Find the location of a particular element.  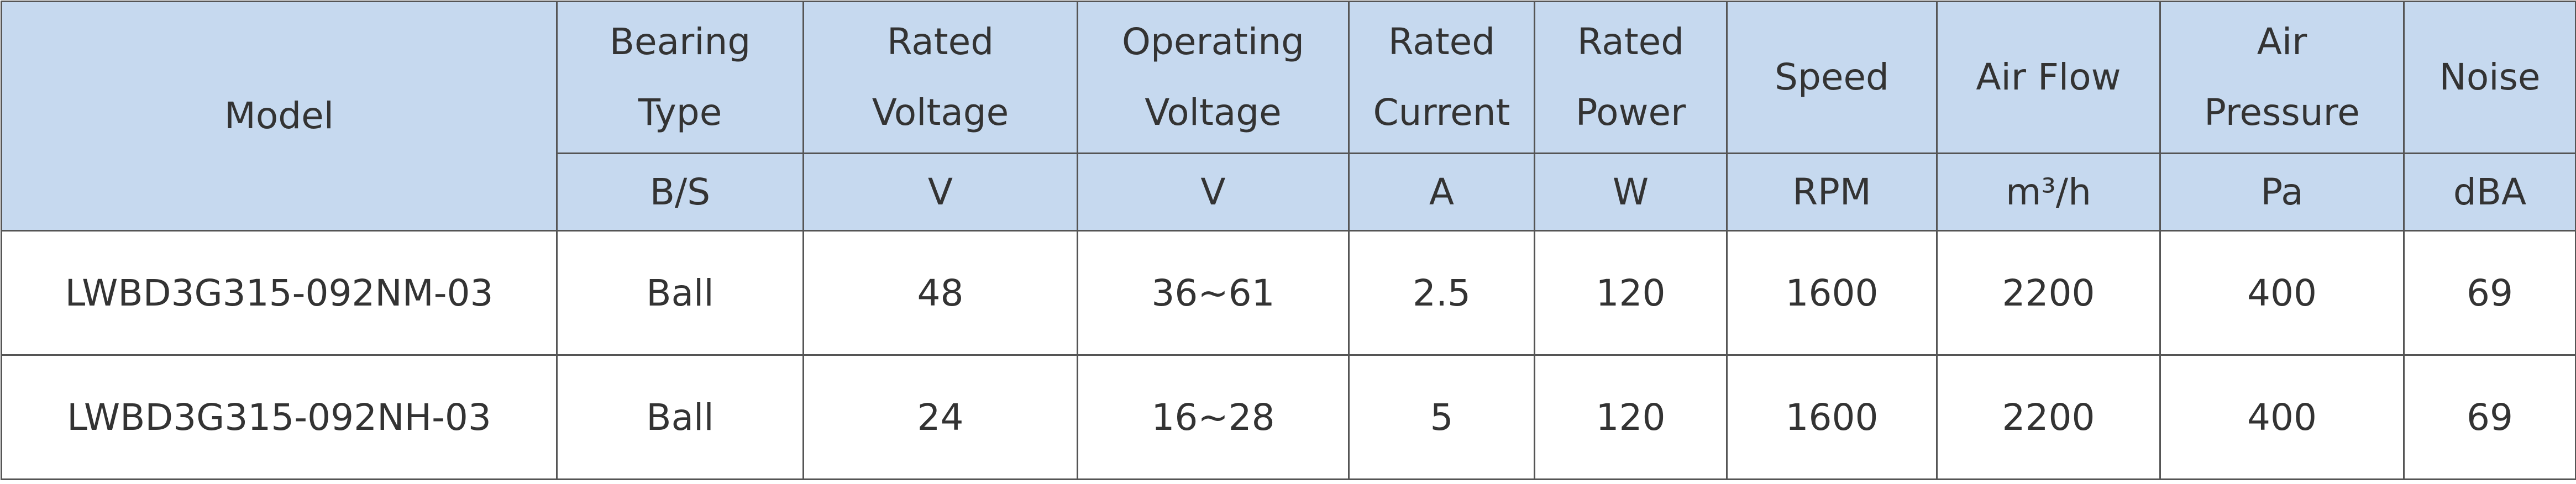

header-cell: Rated Power is located at coordinates (1631, 77).